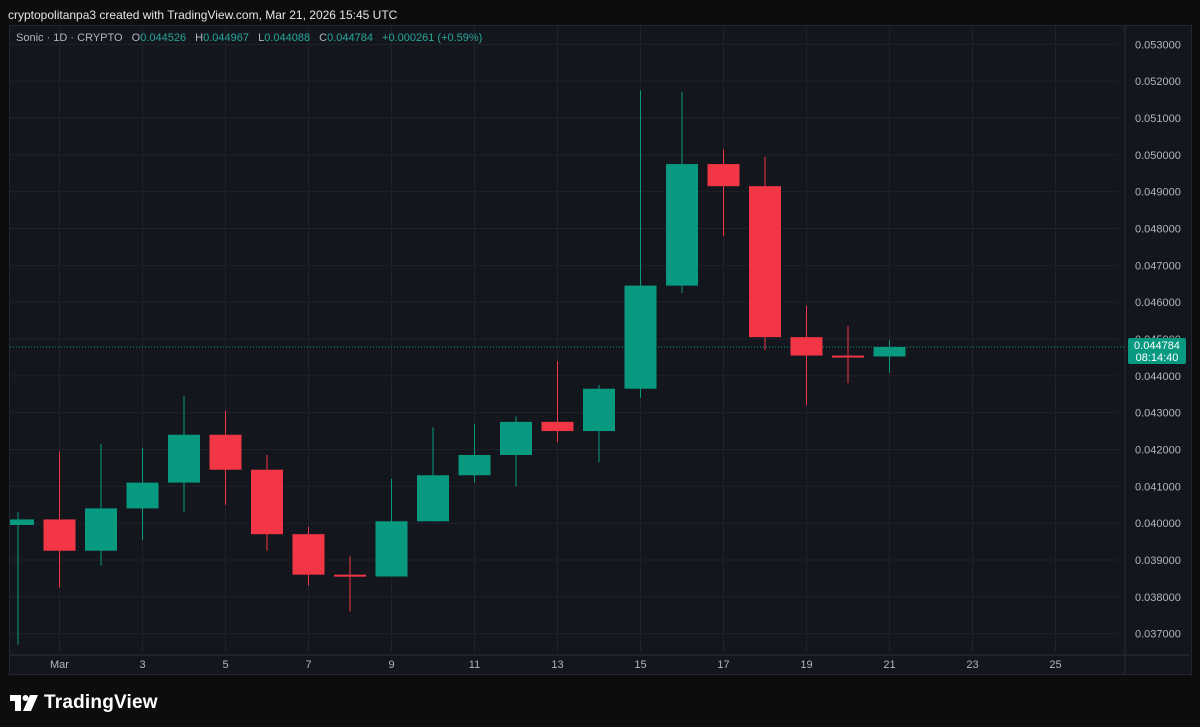  Describe the element at coordinates (226, 38) in the screenshot. I see `high-value: 0.044967` at that location.